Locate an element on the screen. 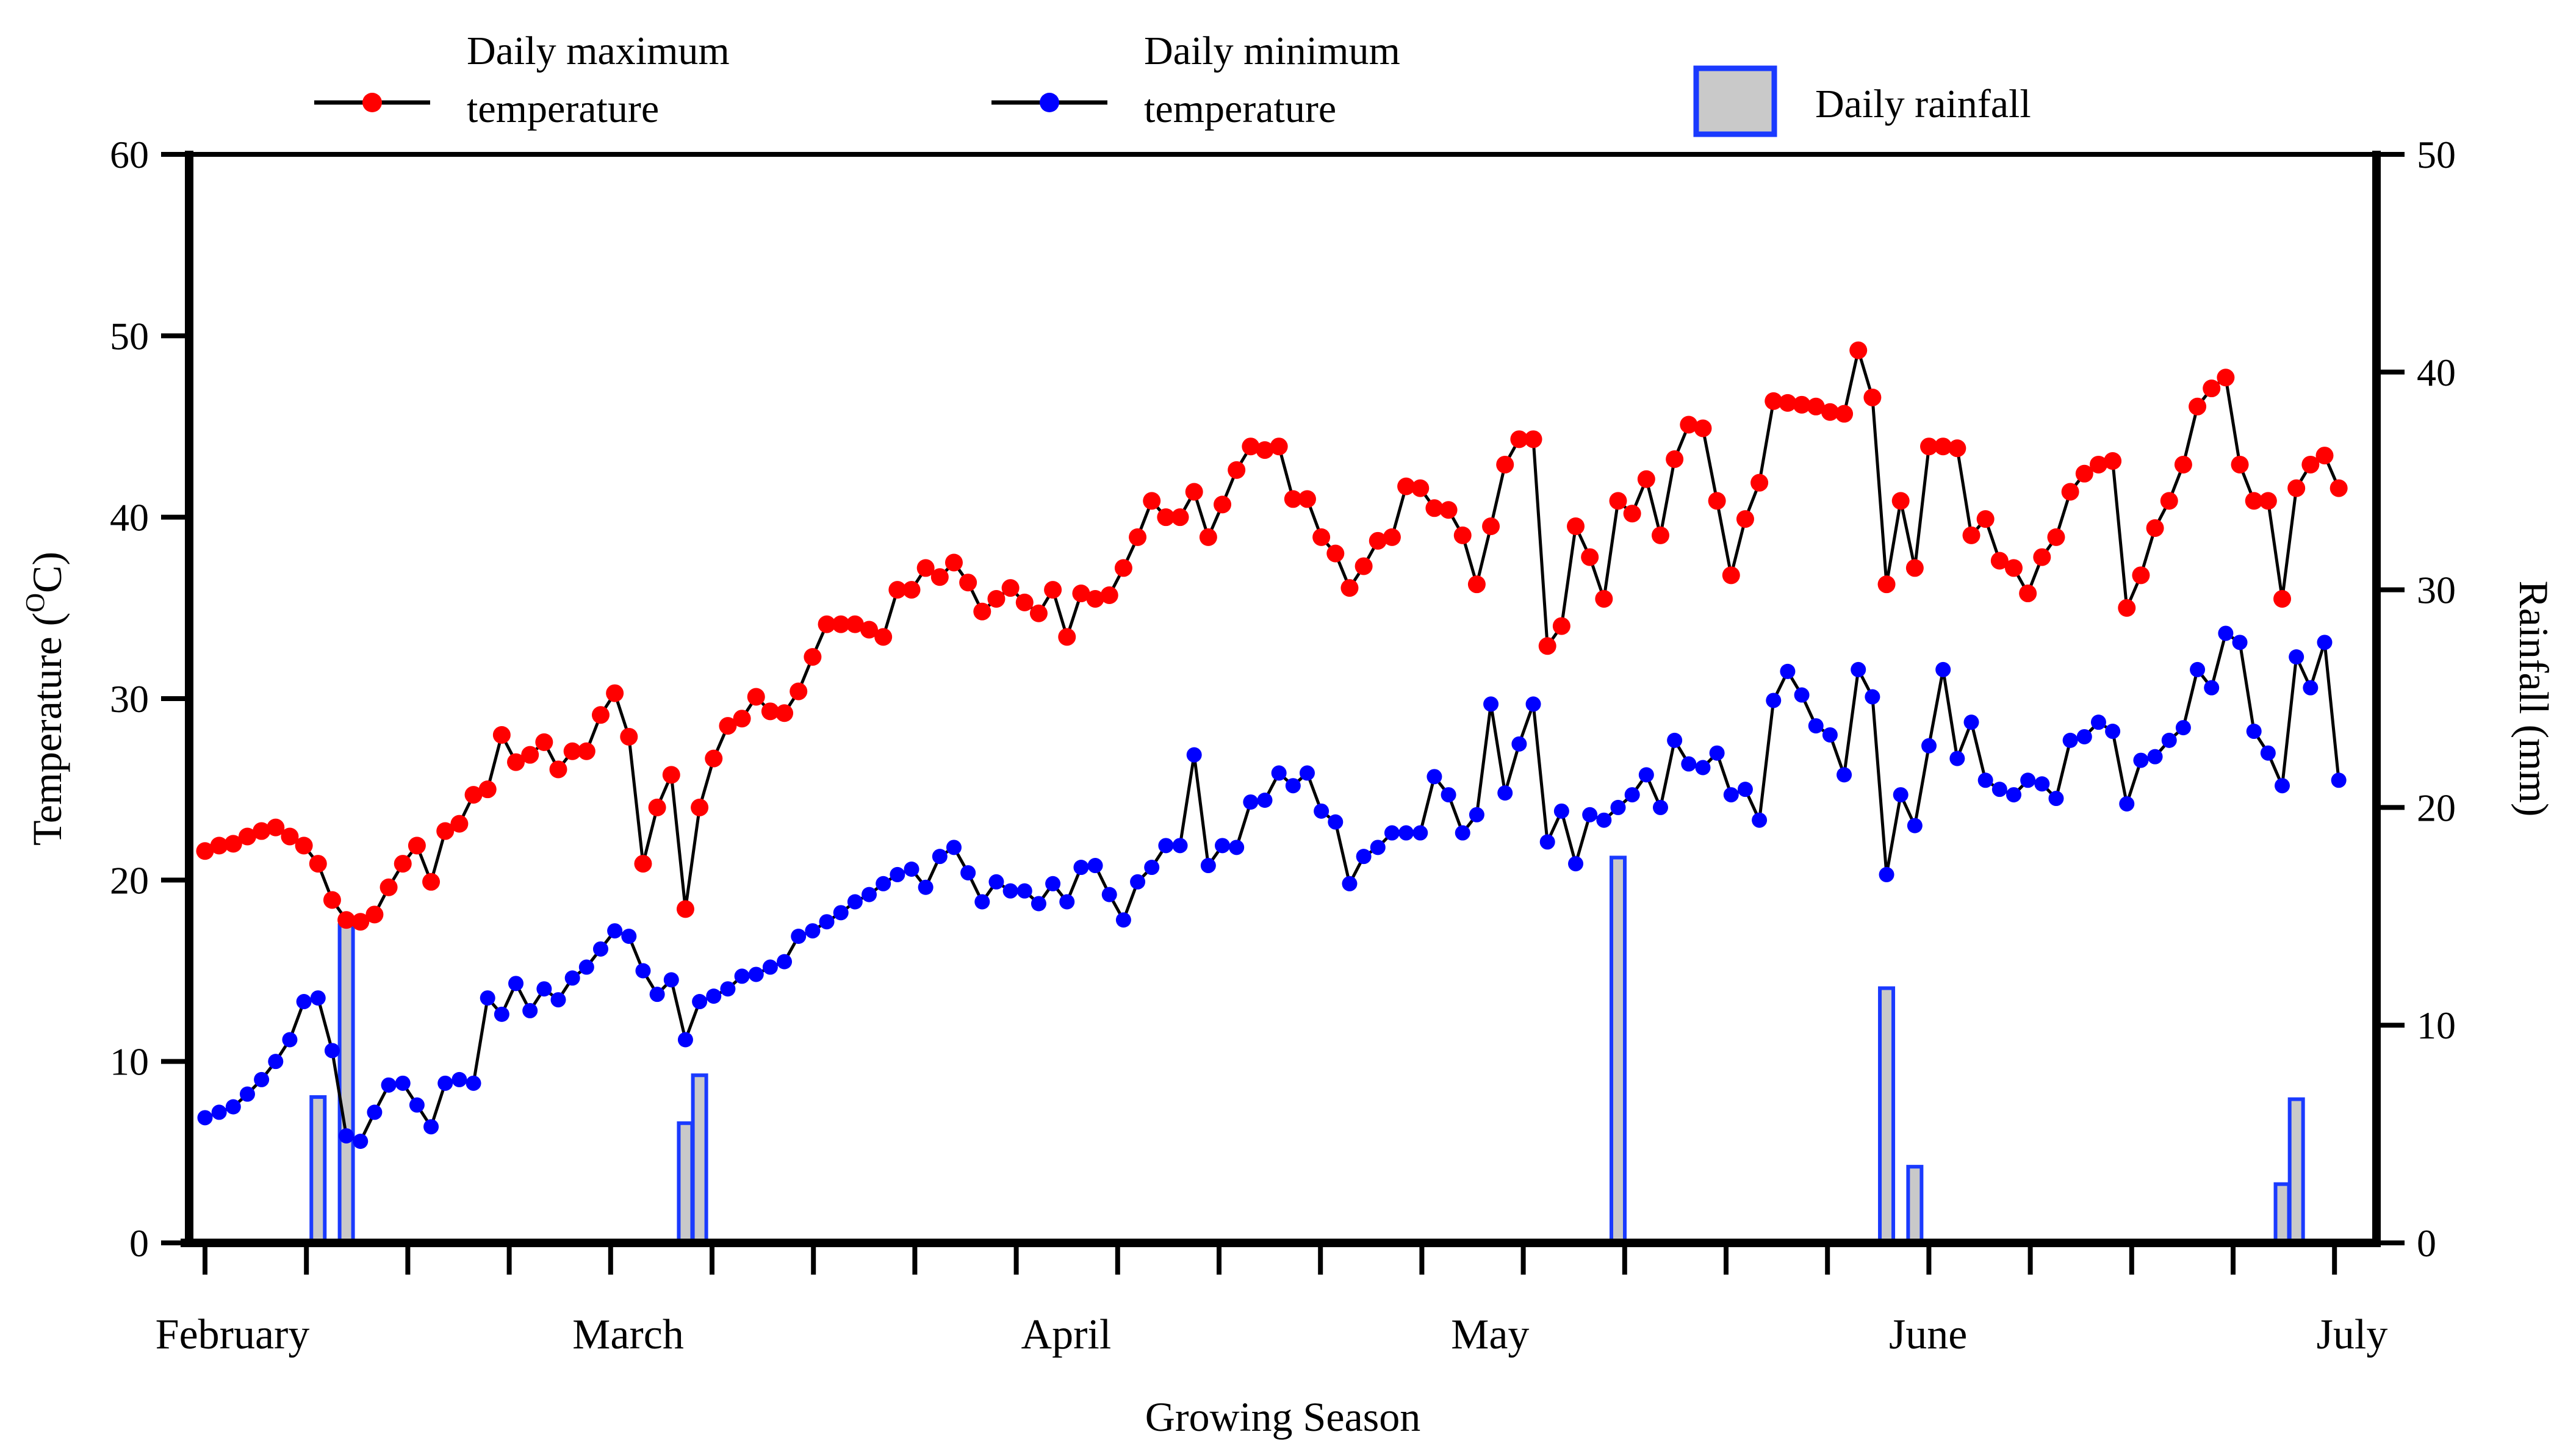 This screenshot has height=1454, width=2576. left-tick-label: 20 is located at coordinates (129, 880).